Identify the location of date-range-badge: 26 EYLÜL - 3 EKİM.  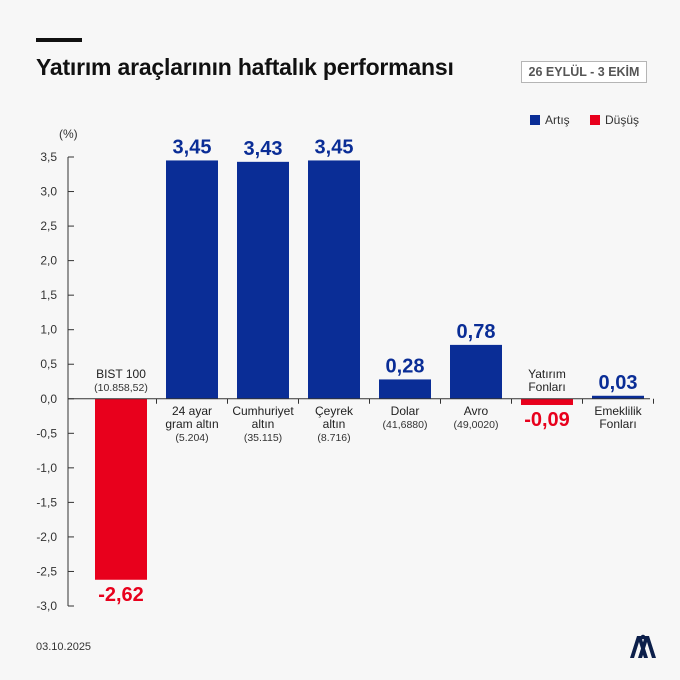
(584, 72).